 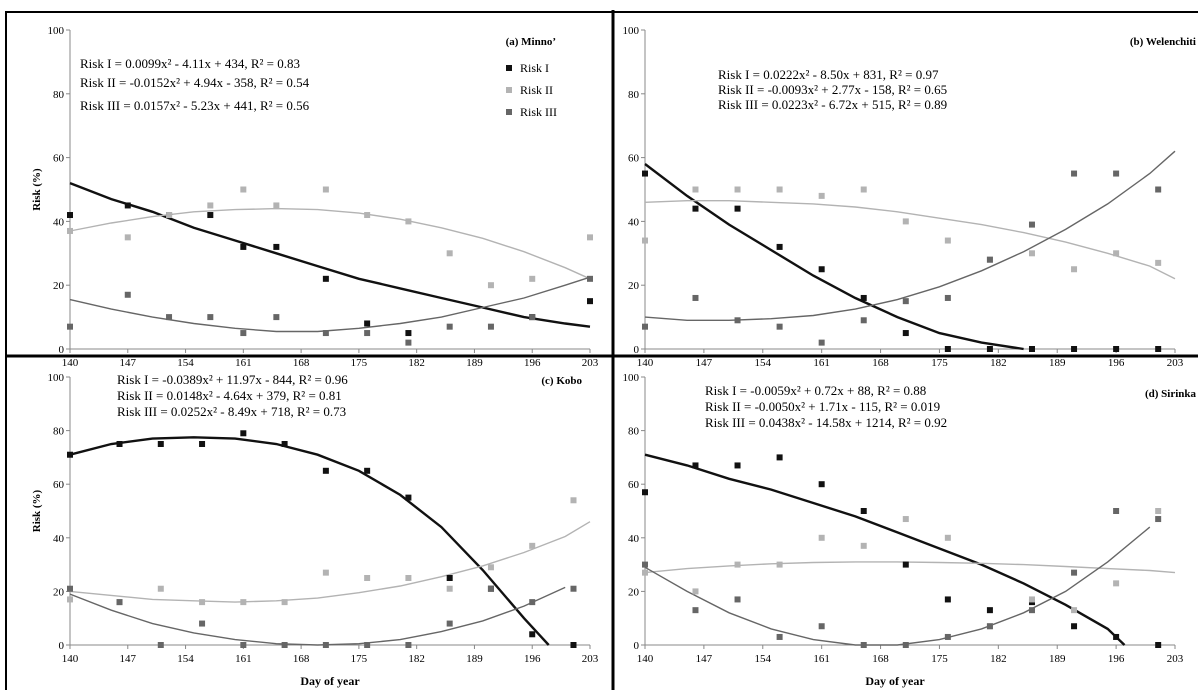 What do you see at coordinates (939, 363) in the screenshot?
I see `x-tick-label: 175` at bounding box center [939, 363].